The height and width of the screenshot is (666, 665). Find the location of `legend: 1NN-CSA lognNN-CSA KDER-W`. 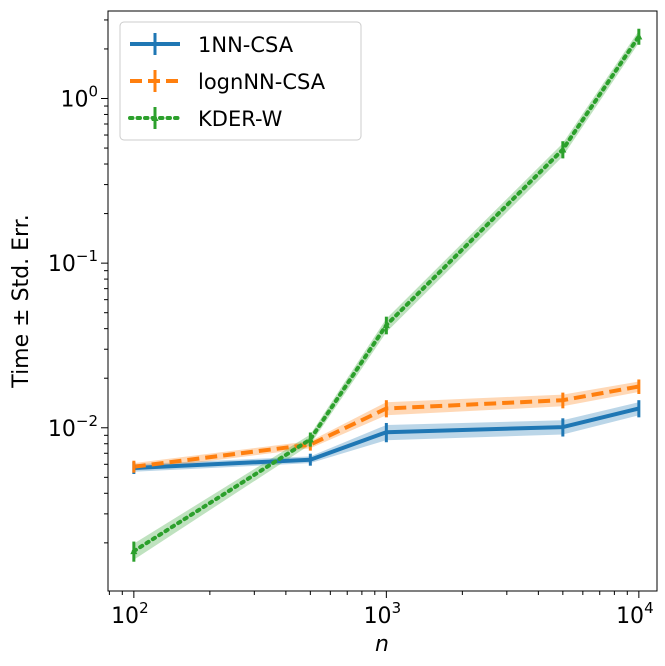

legend: 1NN-CSA lognNN-CSA KDER-W is located at coordinates (240, 81).